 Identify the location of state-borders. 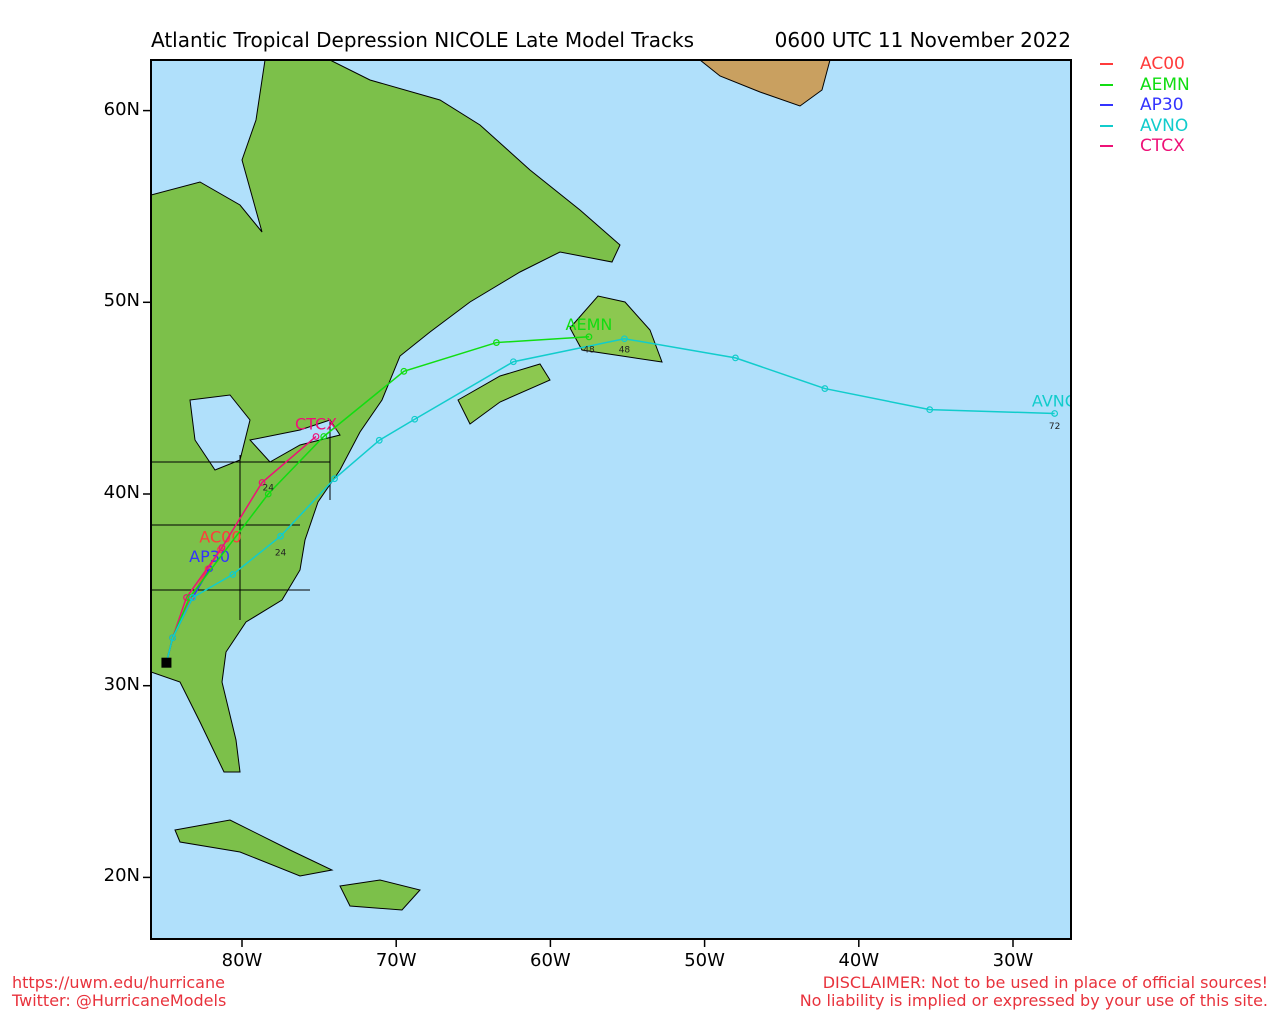
(241, 520).